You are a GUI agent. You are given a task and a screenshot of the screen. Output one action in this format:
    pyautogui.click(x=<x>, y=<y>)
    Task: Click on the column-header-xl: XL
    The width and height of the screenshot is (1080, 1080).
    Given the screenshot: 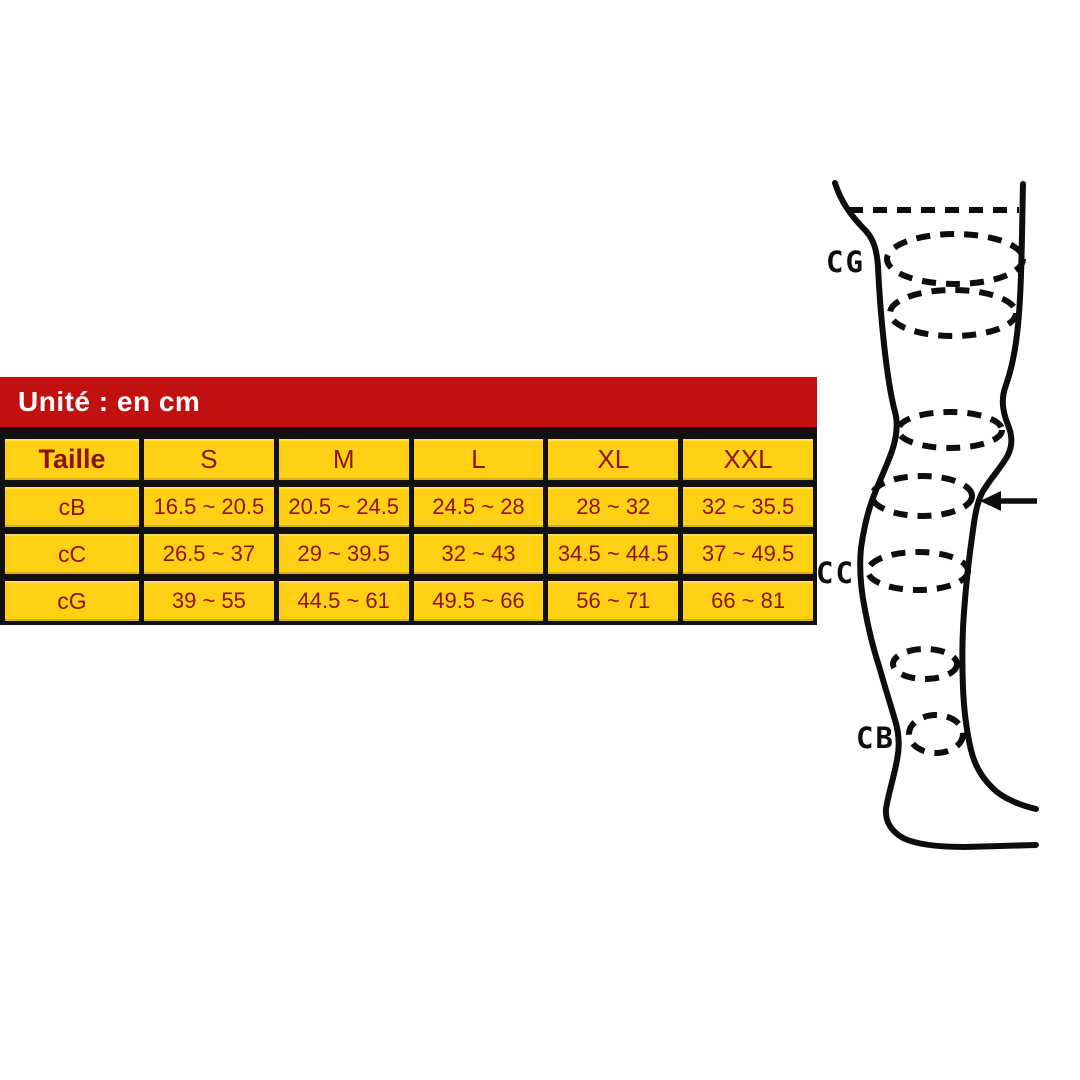 What is the action you would take?
    pyautogui.click(x=613, y=459)
    